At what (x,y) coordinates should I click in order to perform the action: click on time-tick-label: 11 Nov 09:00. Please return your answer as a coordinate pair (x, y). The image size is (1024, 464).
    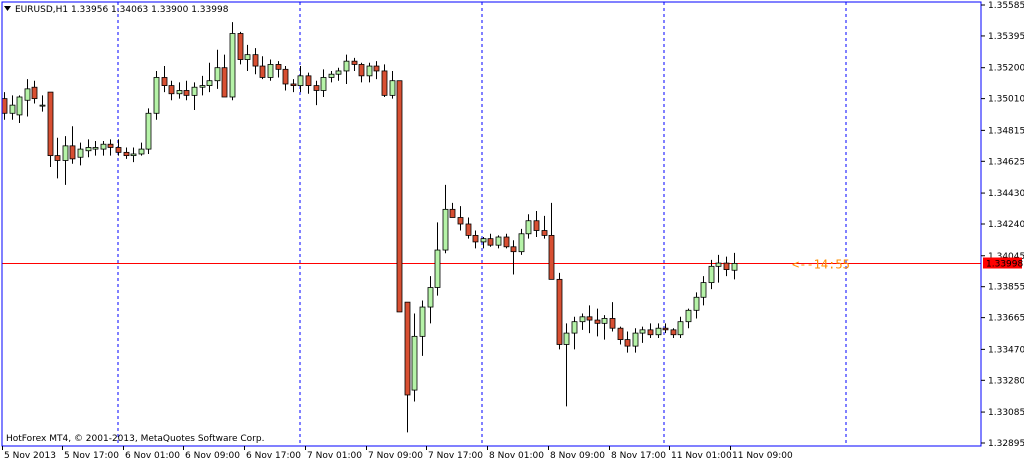
    Looking at the image, I should click on (762, 456).